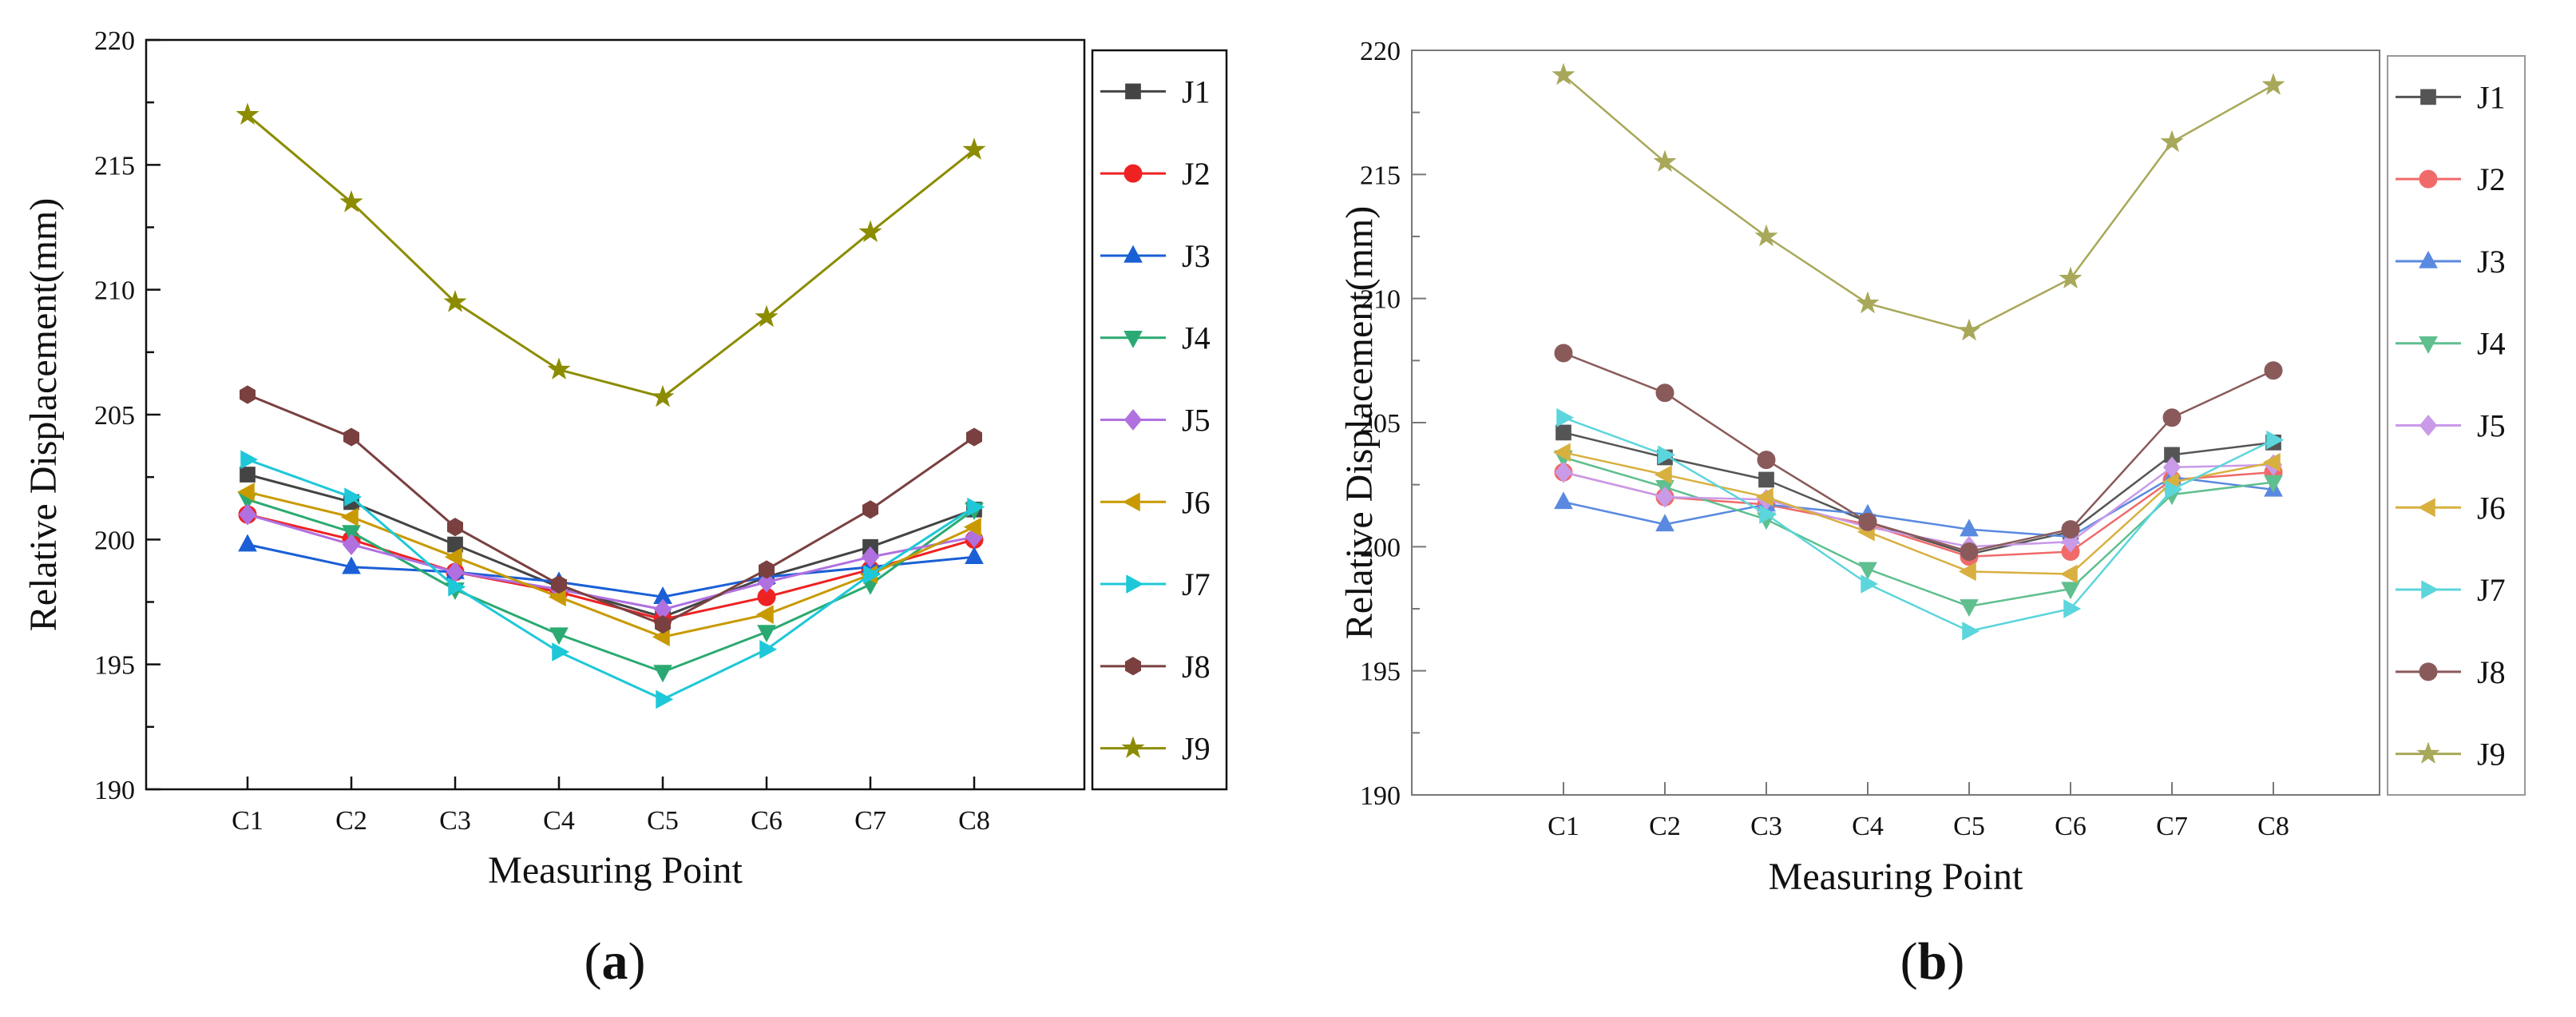 Image resolution: width=2576 pixels, height=1017 pixels. Describe the element at coordinates (1563, 827) in the screenshot. I see `x-tick-label-b-C1: C1` at that location.